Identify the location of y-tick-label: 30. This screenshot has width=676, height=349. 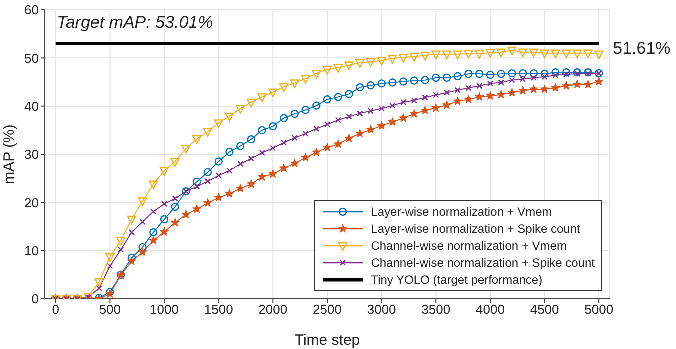
(31, 154).